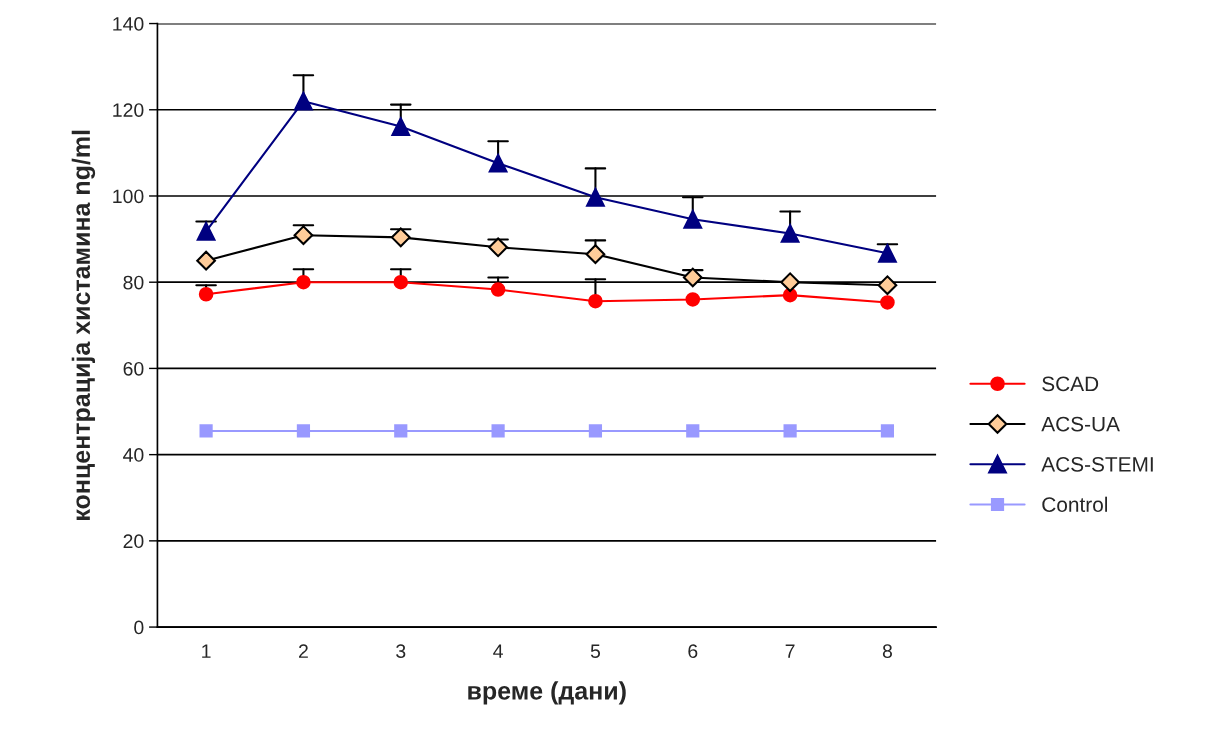 This screenshot has width=1211, height=736. What do you see at coordinates (1080, 424) in the screenshot?
I see `legend-label: ACS-UA` at bounding box center [1080, 424].